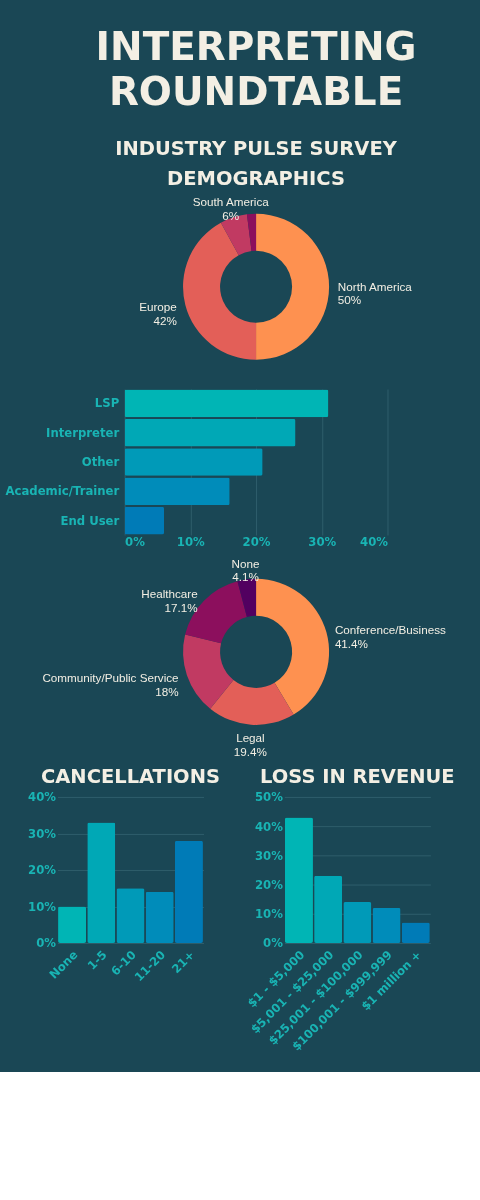 The height and width of the screenshot is (1200, 480). What do you see at coordinates (256, 542) in the screenshot?
I see `x-tick-label: 20%` at bounding box center [256, 542].